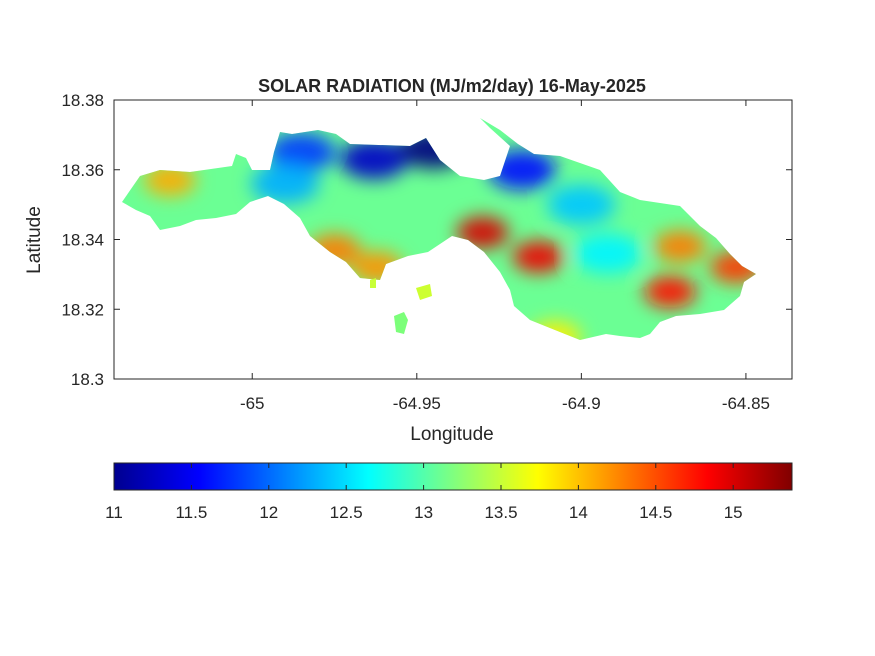 The height and width of the screenshot is (656, 875). I want to click on islets, so click(401, 306).